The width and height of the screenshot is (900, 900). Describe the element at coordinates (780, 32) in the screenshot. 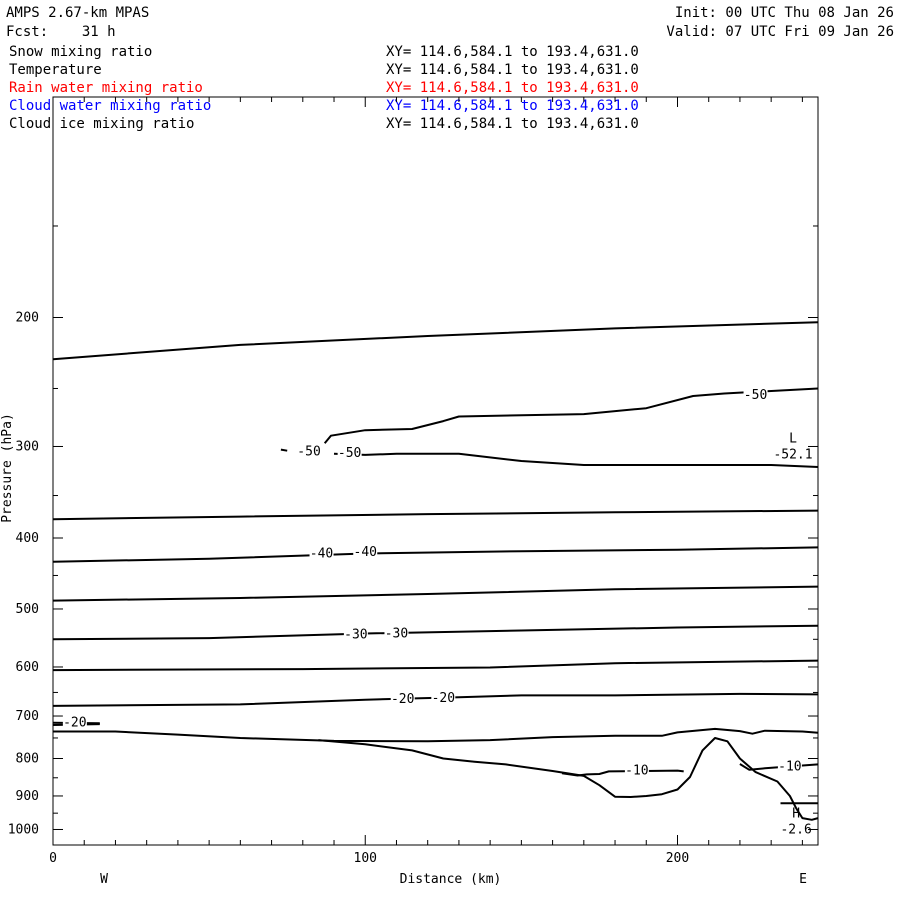

I see `valid-time: Valid: 07 UTC Fri 09 Jan 26` at that location.